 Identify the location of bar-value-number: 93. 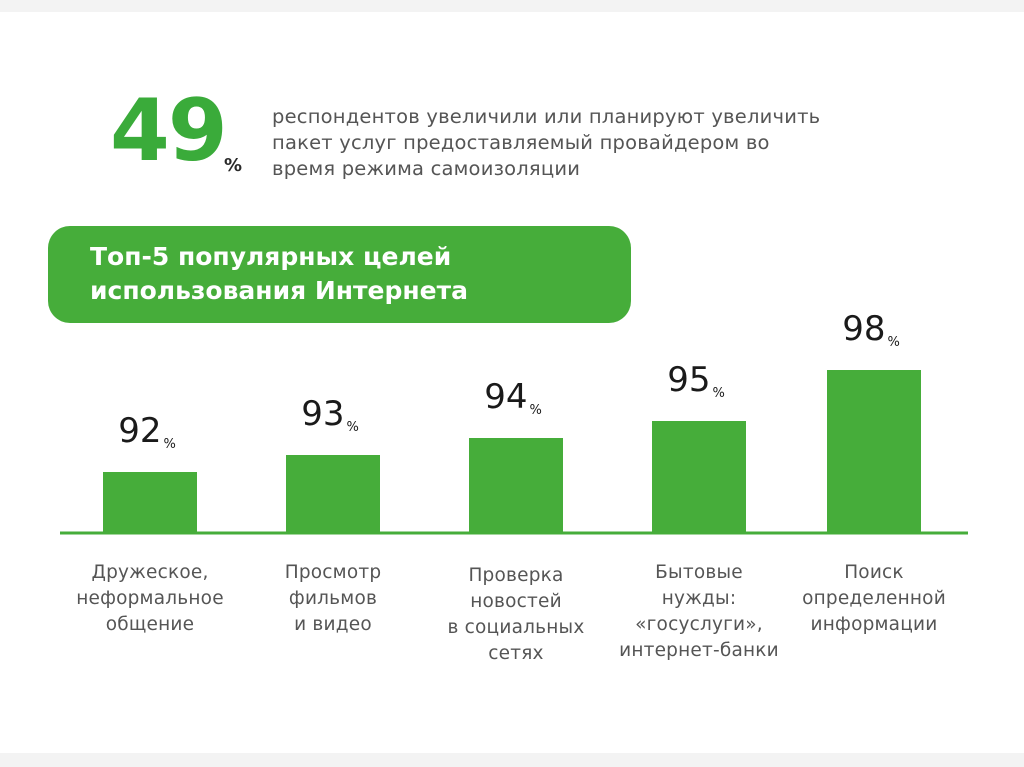
(322, 414).